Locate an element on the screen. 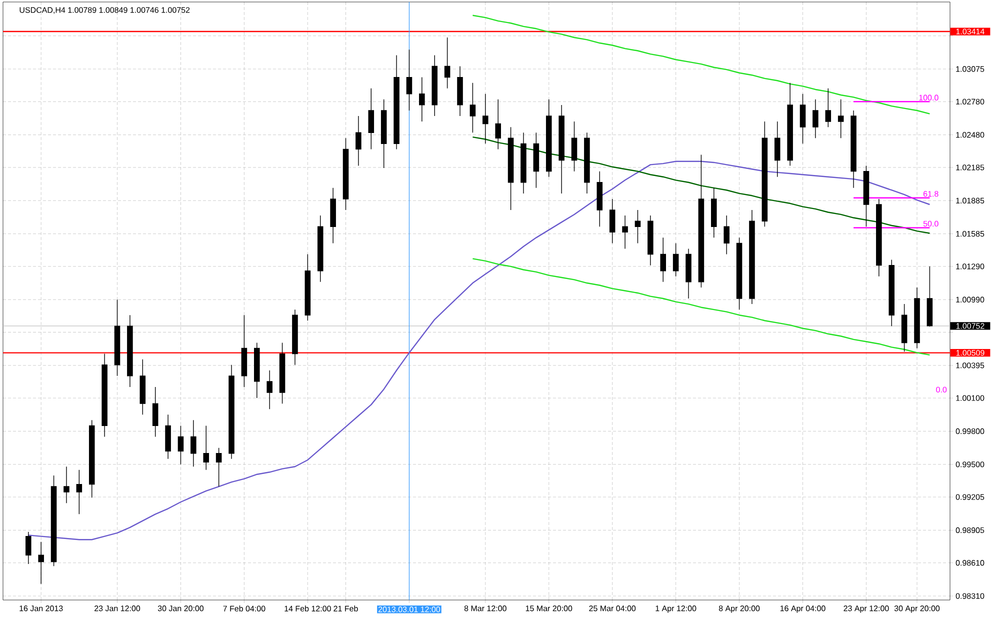 The width and height of the screenshot is (992, 618). y-tick-label: 0.99500 is located at coordinates (970, 465).